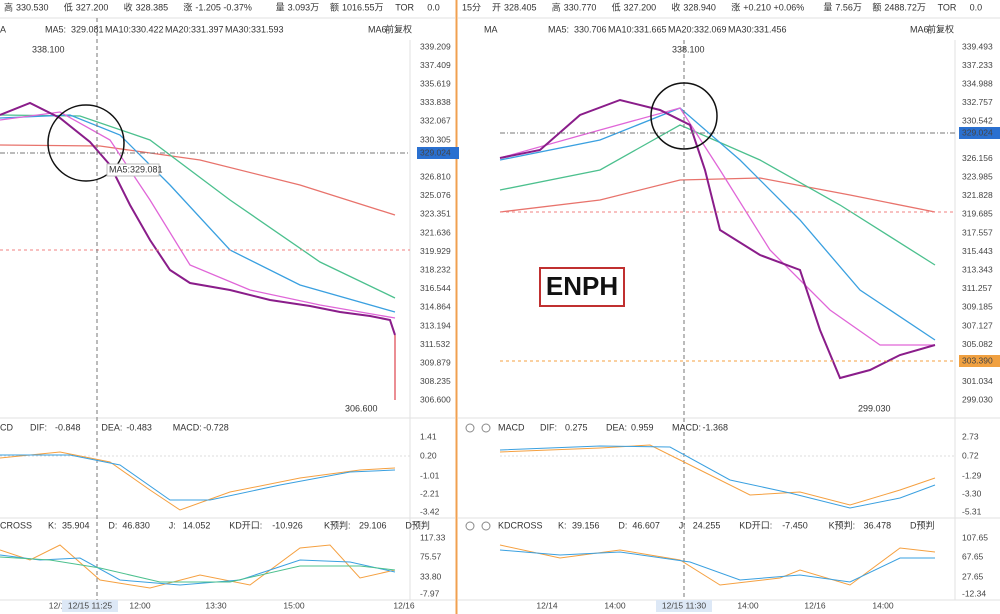  What do you see at coordinates (977, 65) in the screenshot?
I see `price-axis-label: 337.233` at bounding box center [977, 65].